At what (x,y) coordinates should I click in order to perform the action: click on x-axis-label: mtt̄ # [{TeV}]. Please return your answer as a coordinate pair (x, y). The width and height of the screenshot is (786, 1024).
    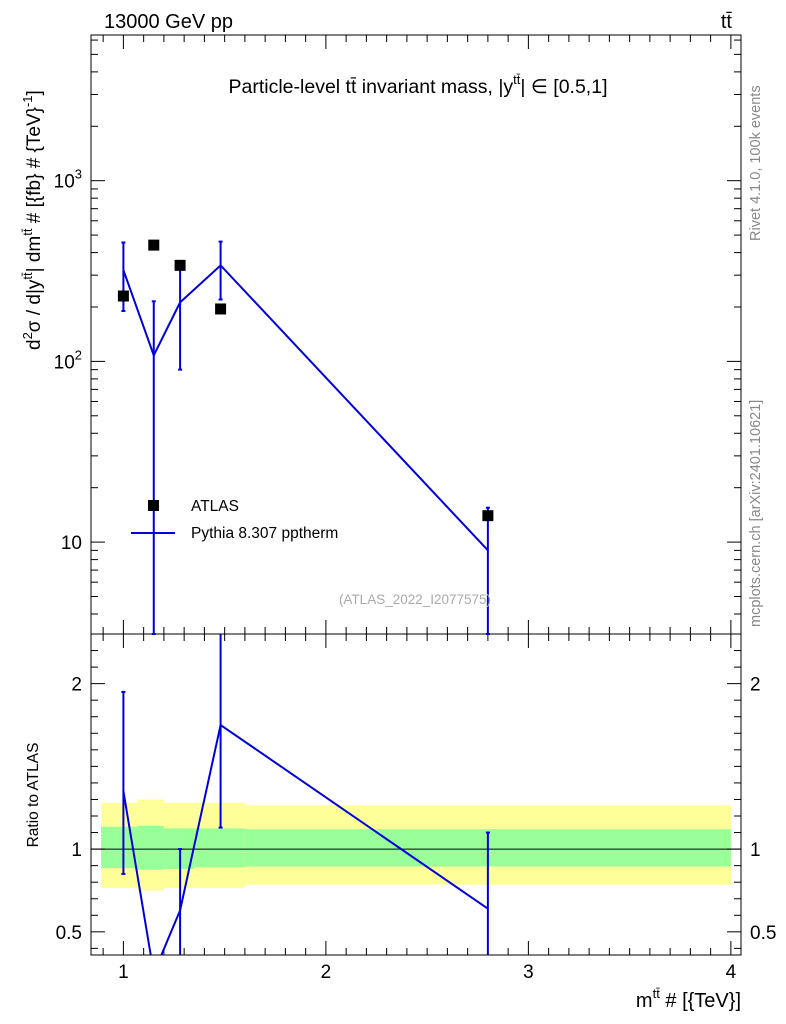
    Looking at the image, I should click on (688, 999).